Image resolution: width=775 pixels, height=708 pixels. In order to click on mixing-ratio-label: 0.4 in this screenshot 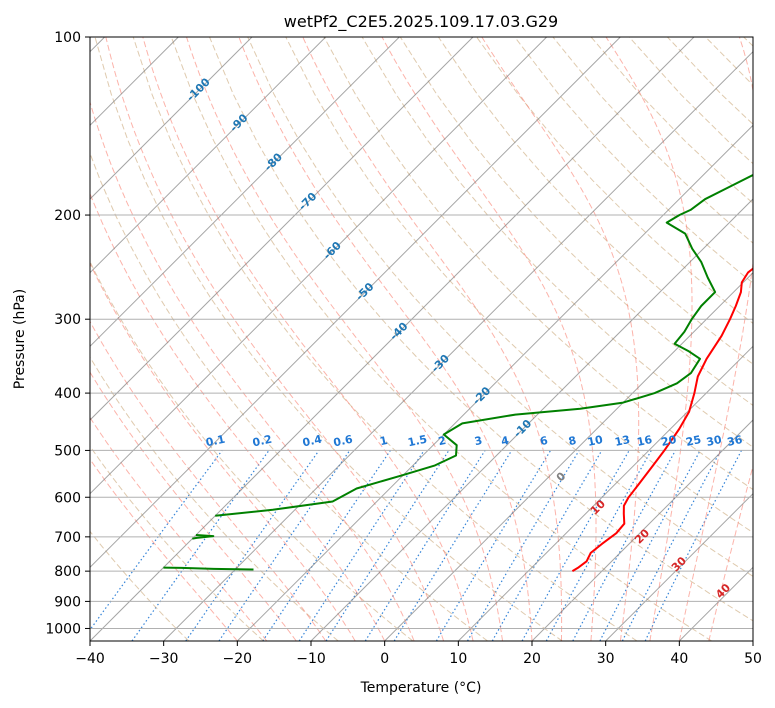, I will do `click(312, 441)`.